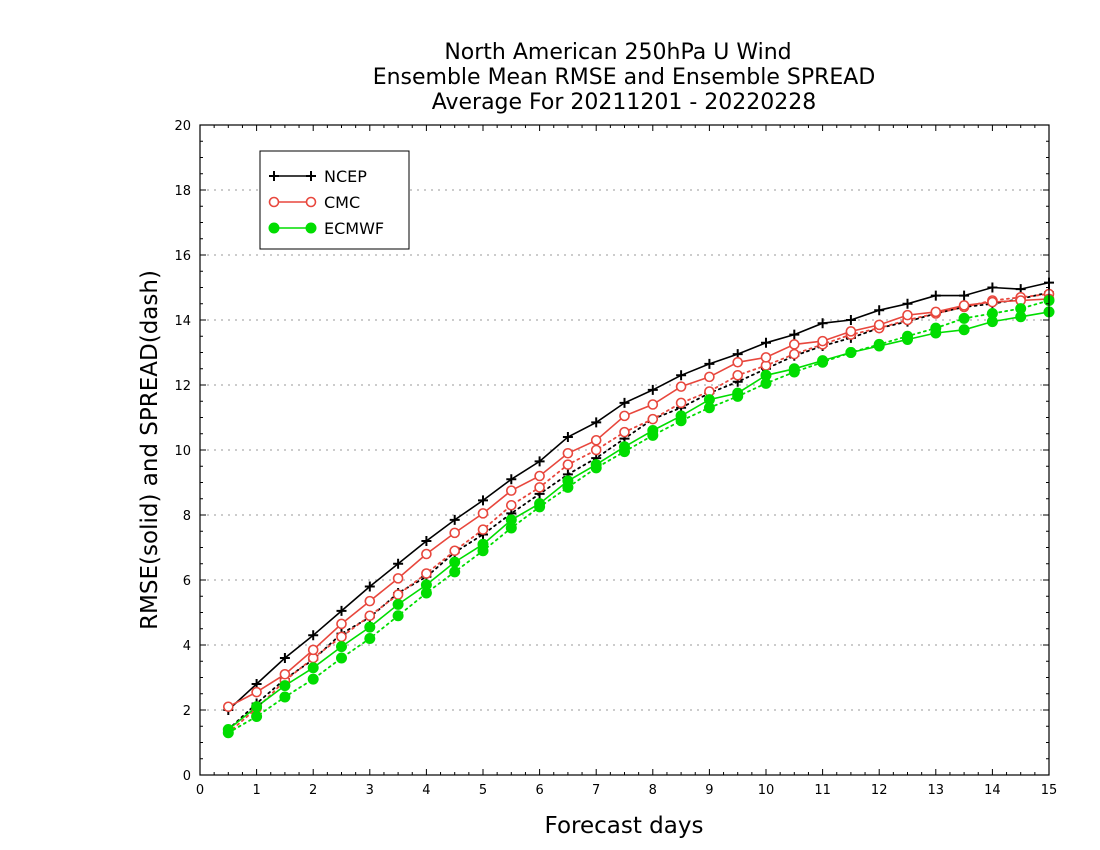  Describe the element at coordinates (539, 790) in the screenshot. I see `x-tick-label: 6` at that location.